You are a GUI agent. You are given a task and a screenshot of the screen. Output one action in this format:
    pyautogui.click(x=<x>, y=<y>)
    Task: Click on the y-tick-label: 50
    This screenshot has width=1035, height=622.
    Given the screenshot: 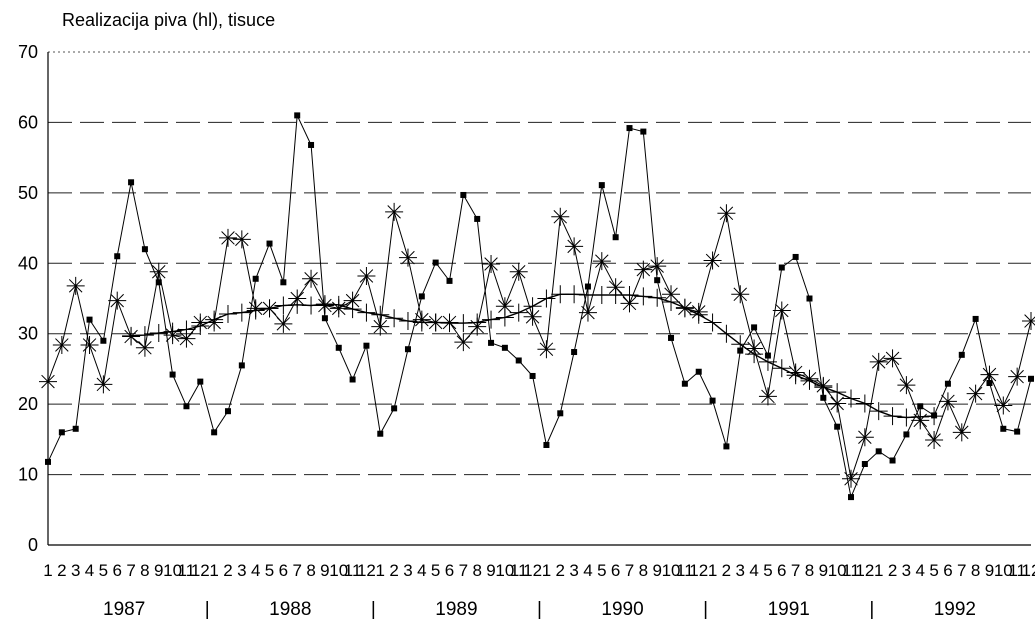 What is the action you would take?
    pyautogui.click(x=28, y=193)
    